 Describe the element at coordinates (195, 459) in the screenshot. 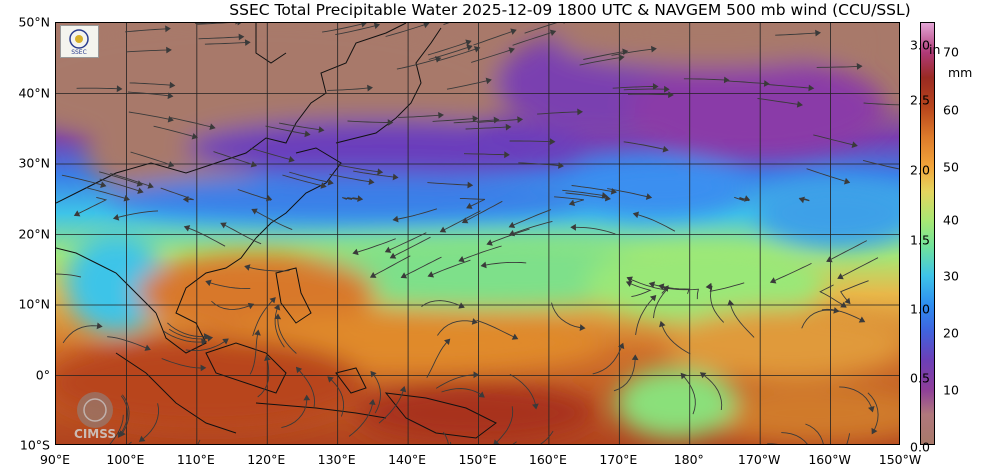

I see `lon-label: 110°E` at that location.